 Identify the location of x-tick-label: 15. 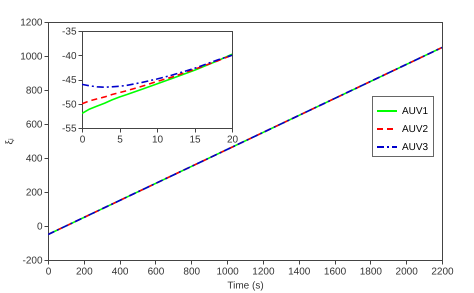
(195, 140).